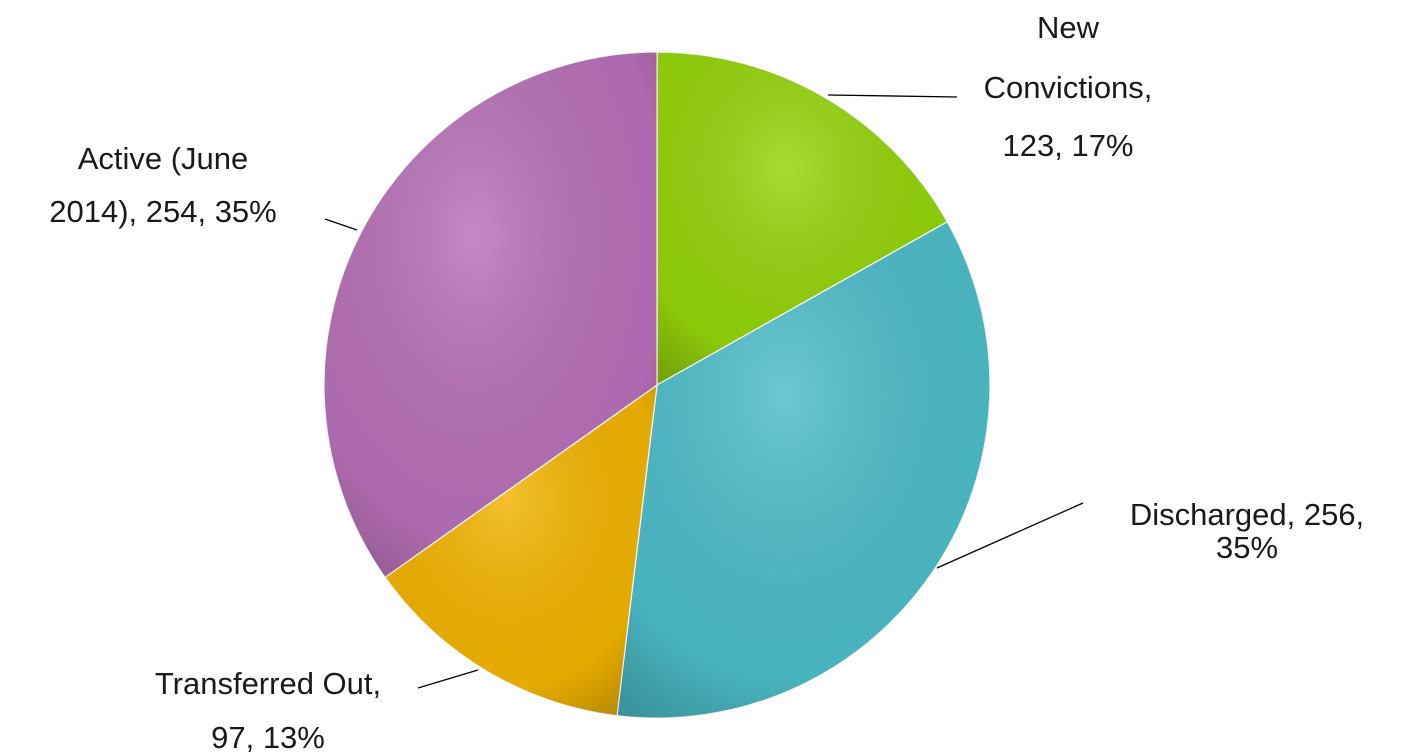  What do you see at coordinates (1247, 547) in the screenshot?
I see `data-label: 35%` at bounding box center [1247, 547].